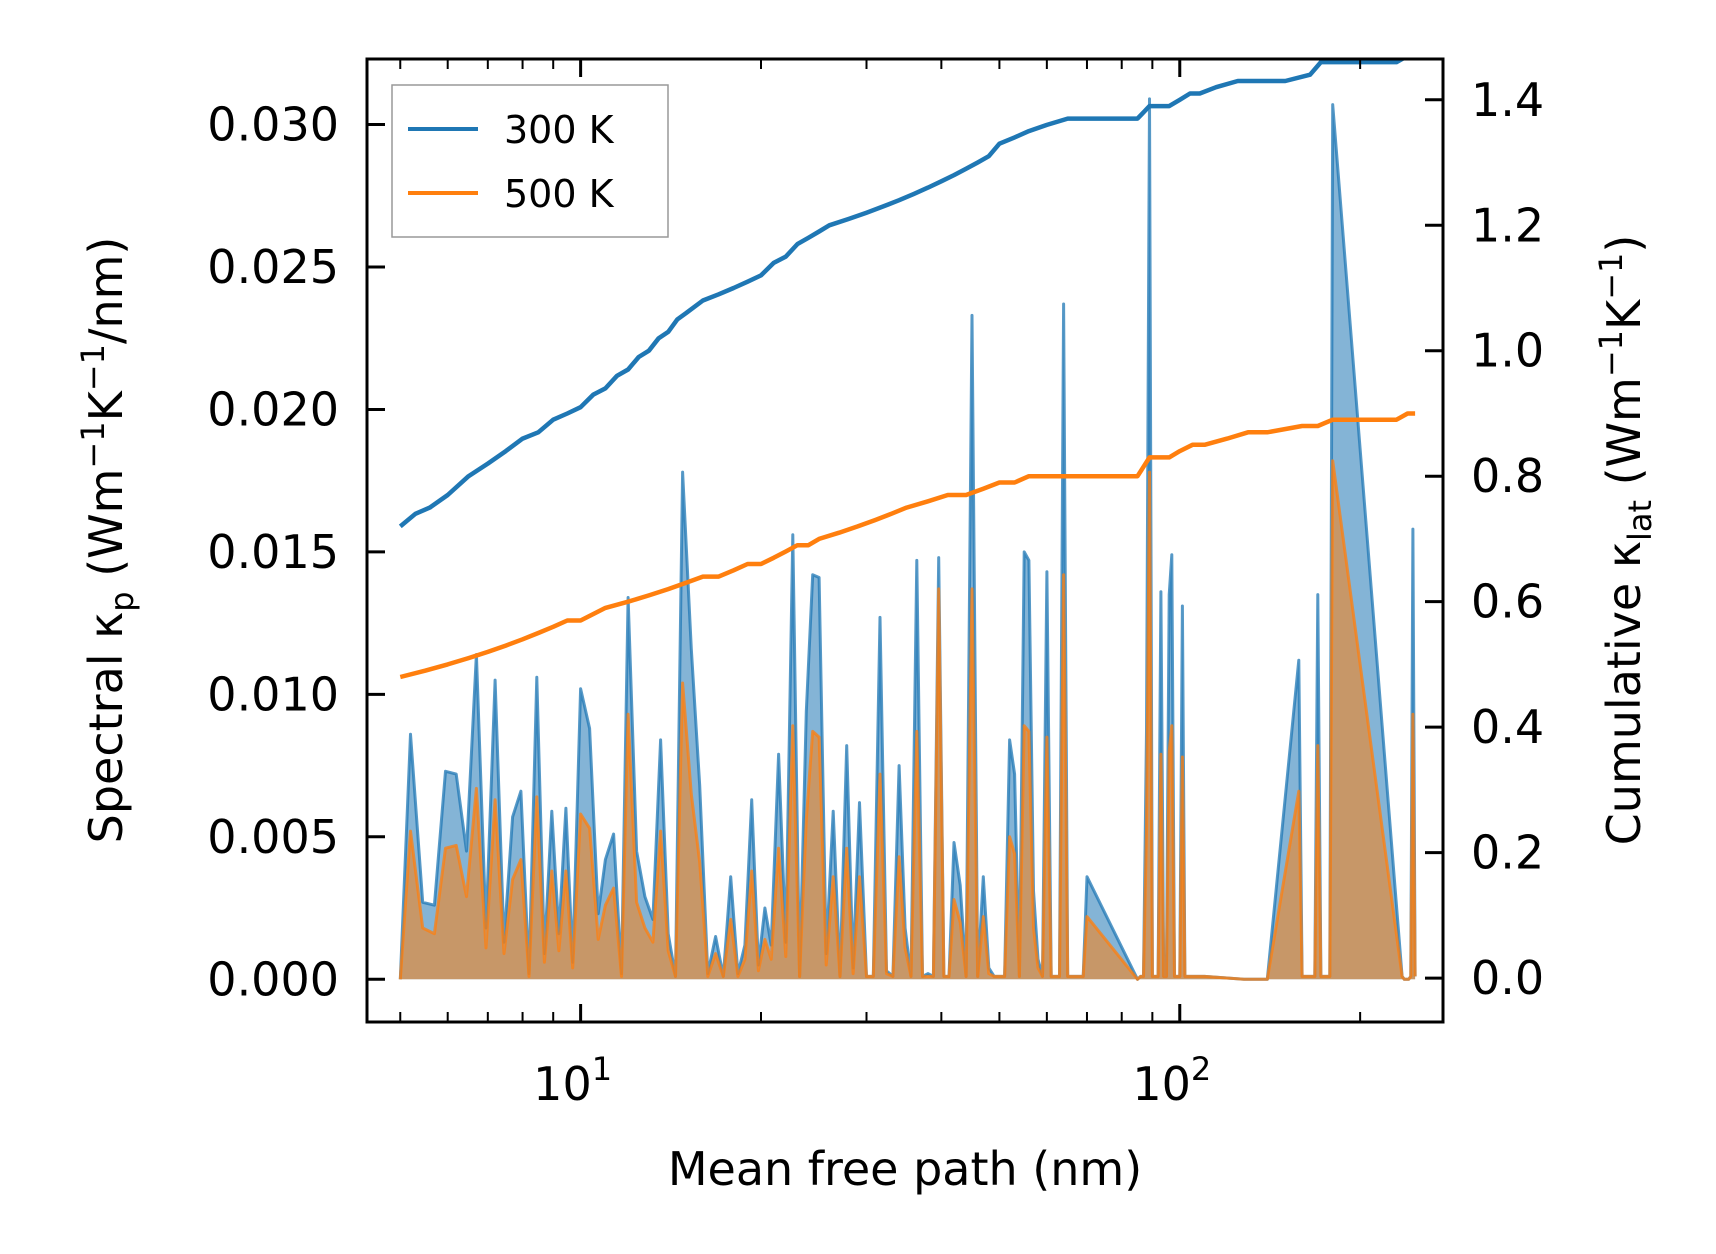 The height and width of the screenshot is (1254, 1716). Describe the element at coordinates (106, 405) in the screenshot. I see `y-left-label-mid2: K` at that location.